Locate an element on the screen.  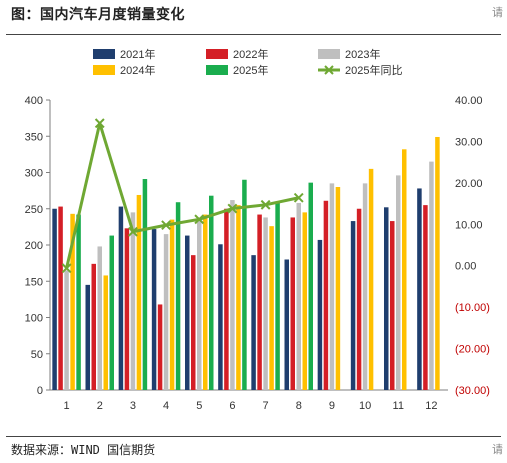
right-tick-label: 30.00 is located at coordinates (469, 142).